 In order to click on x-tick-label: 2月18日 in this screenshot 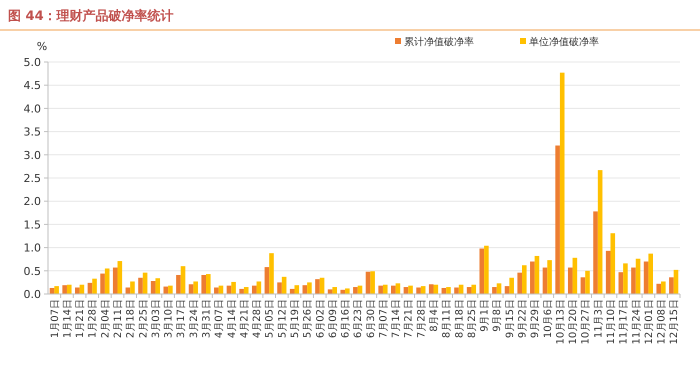, I will do `click(131, 318)`.